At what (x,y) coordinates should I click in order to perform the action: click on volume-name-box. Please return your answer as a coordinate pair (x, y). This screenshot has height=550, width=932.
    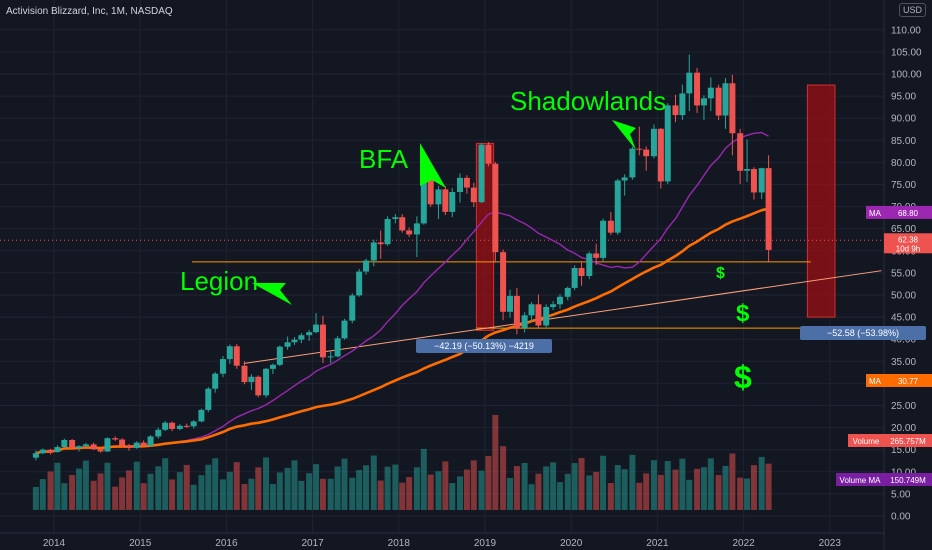
    Looking at the image, I should click on (866, 440).